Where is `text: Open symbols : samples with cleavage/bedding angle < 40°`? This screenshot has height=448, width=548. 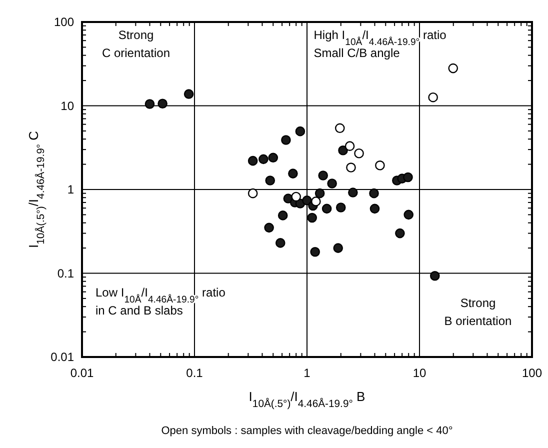
text: Open symbols : samples with cleavage/bedding angle < 40° is located at coordinates (307, 431).